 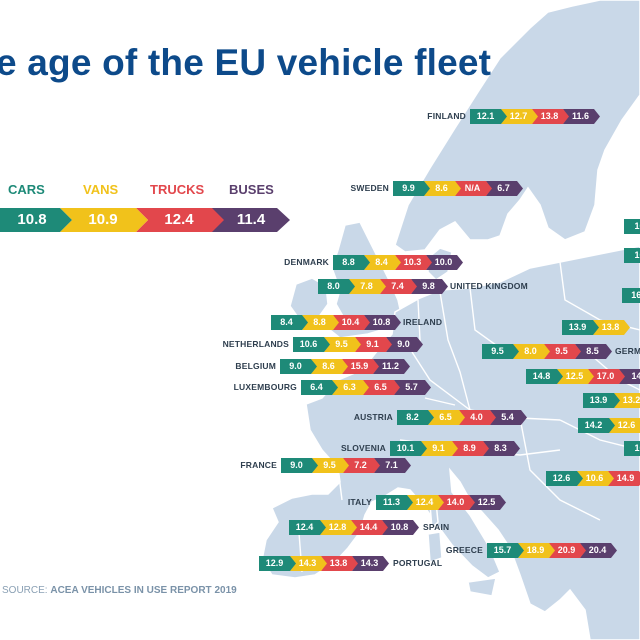 I want to click on country-name: NETHERLANDS, so click(x=255, y=344).